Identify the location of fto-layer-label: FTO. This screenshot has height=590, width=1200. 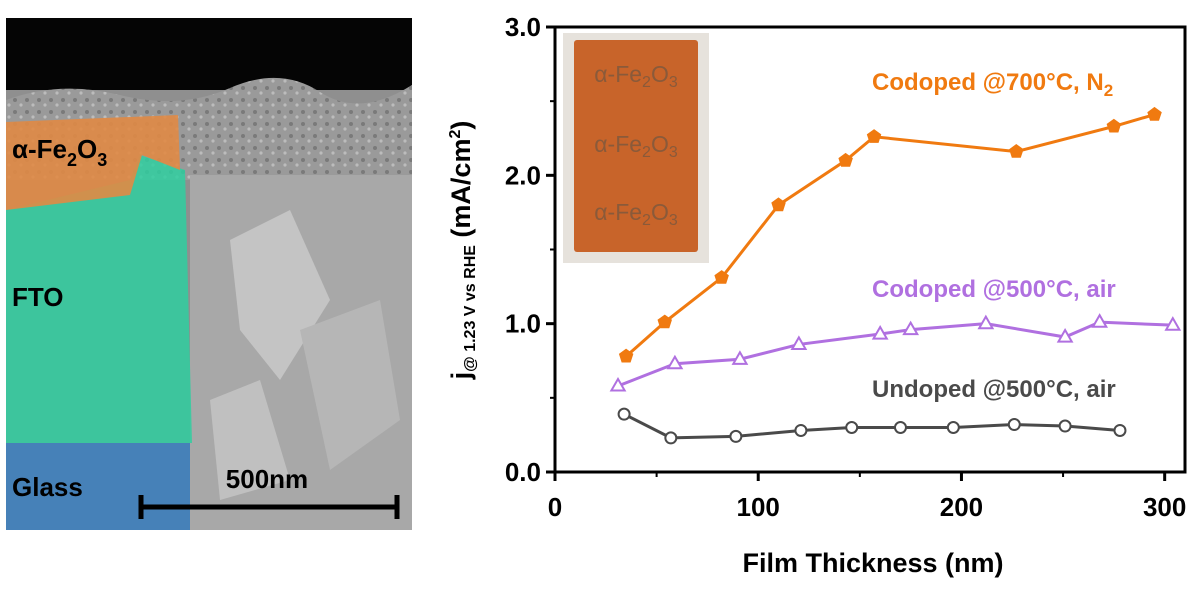
(38, 297).